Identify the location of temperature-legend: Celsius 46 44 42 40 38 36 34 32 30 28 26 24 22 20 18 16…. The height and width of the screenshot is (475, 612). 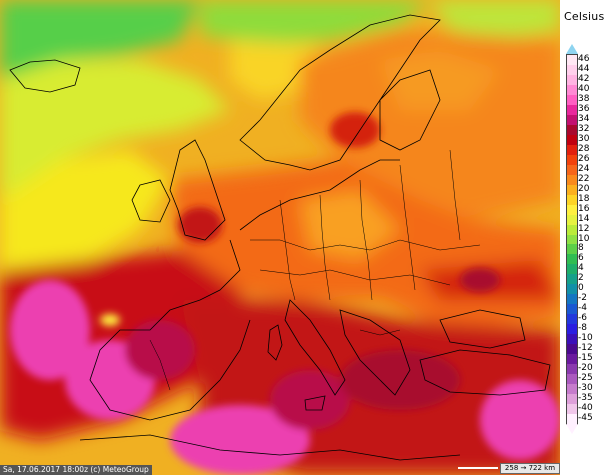
(586, 237).